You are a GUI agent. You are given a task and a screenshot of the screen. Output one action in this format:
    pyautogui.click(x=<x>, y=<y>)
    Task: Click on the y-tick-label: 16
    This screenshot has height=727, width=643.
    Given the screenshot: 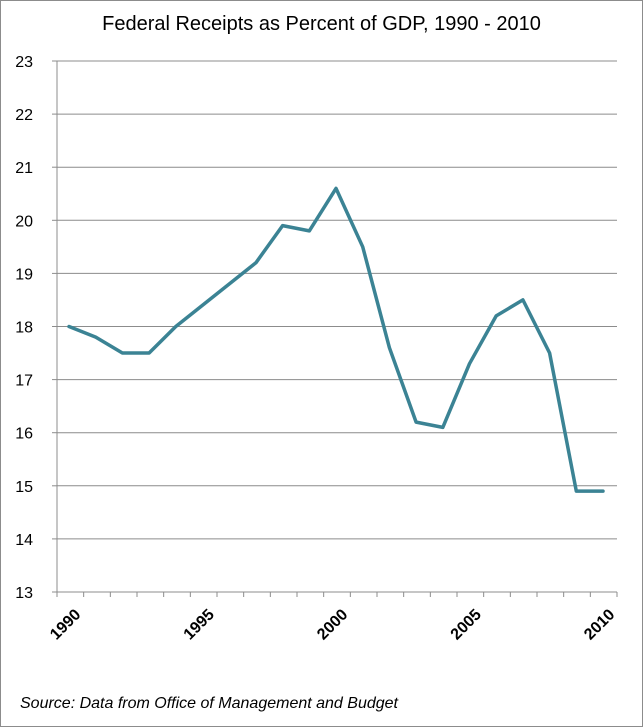 What is the action you would take?
    pyautogui.click(x=24, y=434)
    